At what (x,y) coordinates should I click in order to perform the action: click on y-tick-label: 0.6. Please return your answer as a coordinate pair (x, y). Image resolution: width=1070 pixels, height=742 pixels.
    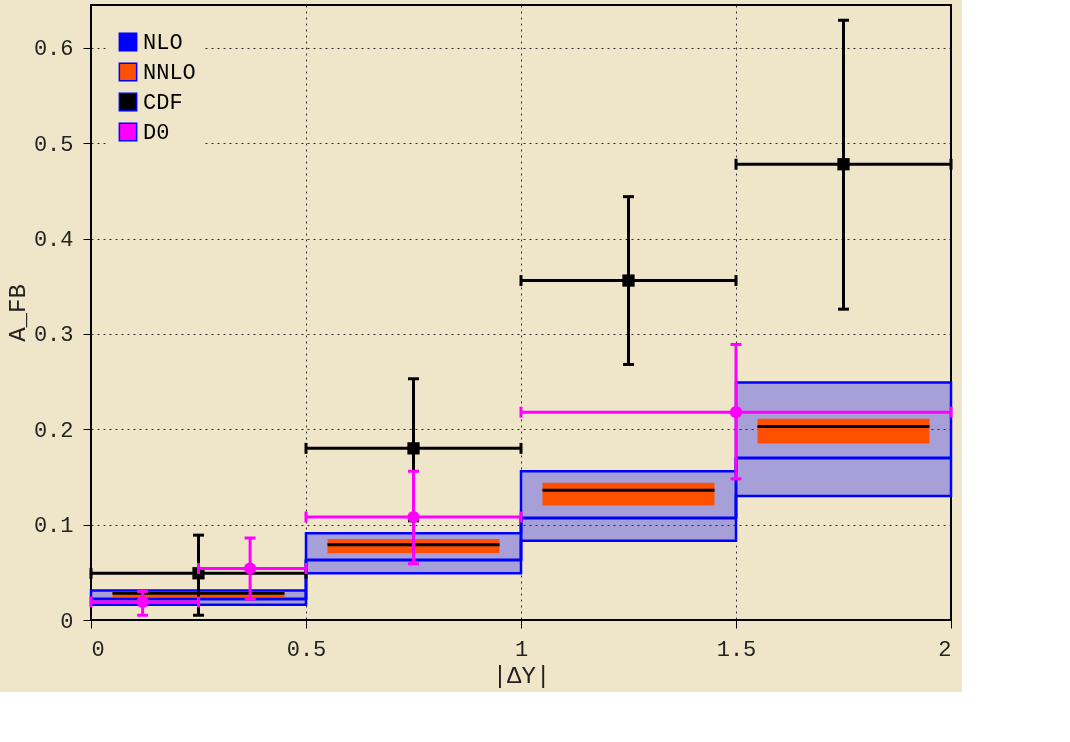
    Looking at the image, I should click on (53, 50).